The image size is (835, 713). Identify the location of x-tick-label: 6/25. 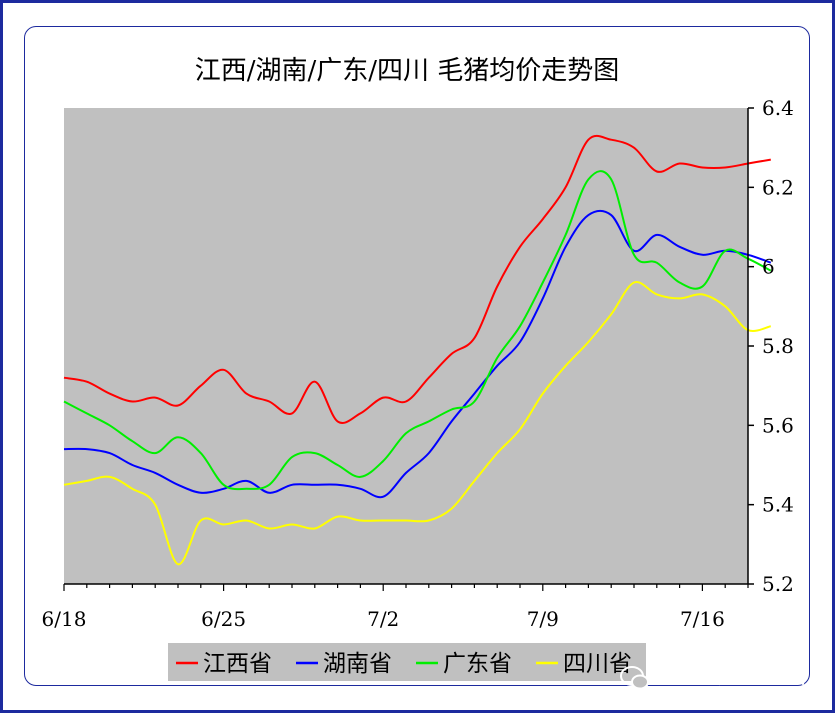
(223, 619).